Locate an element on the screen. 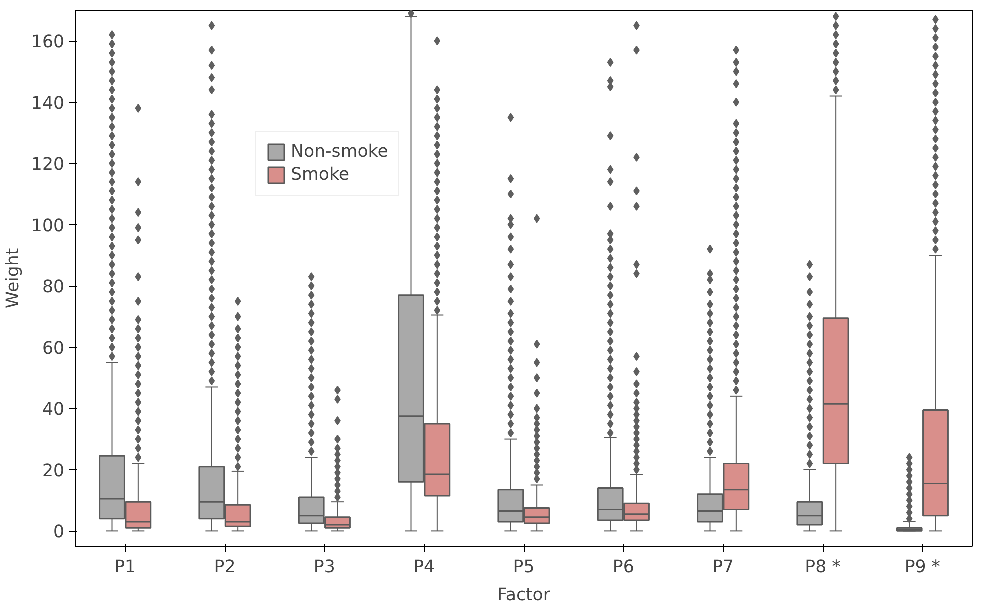  y-tick-label: 60 is located at coordinates (53, 348).